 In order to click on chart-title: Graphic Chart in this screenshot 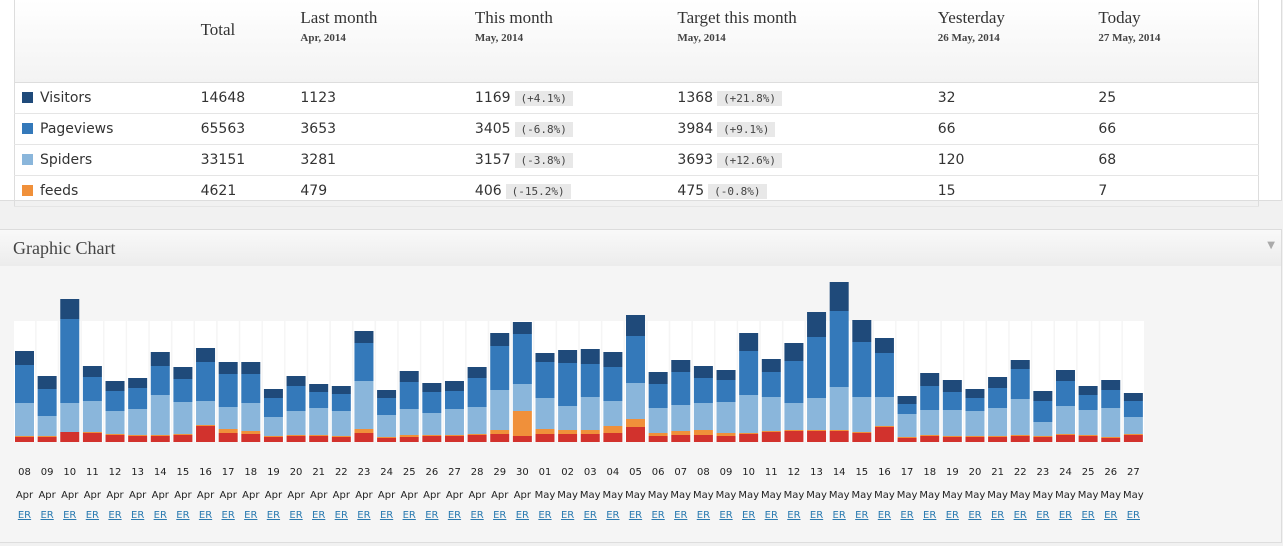, I will do `click(64, 248)`.